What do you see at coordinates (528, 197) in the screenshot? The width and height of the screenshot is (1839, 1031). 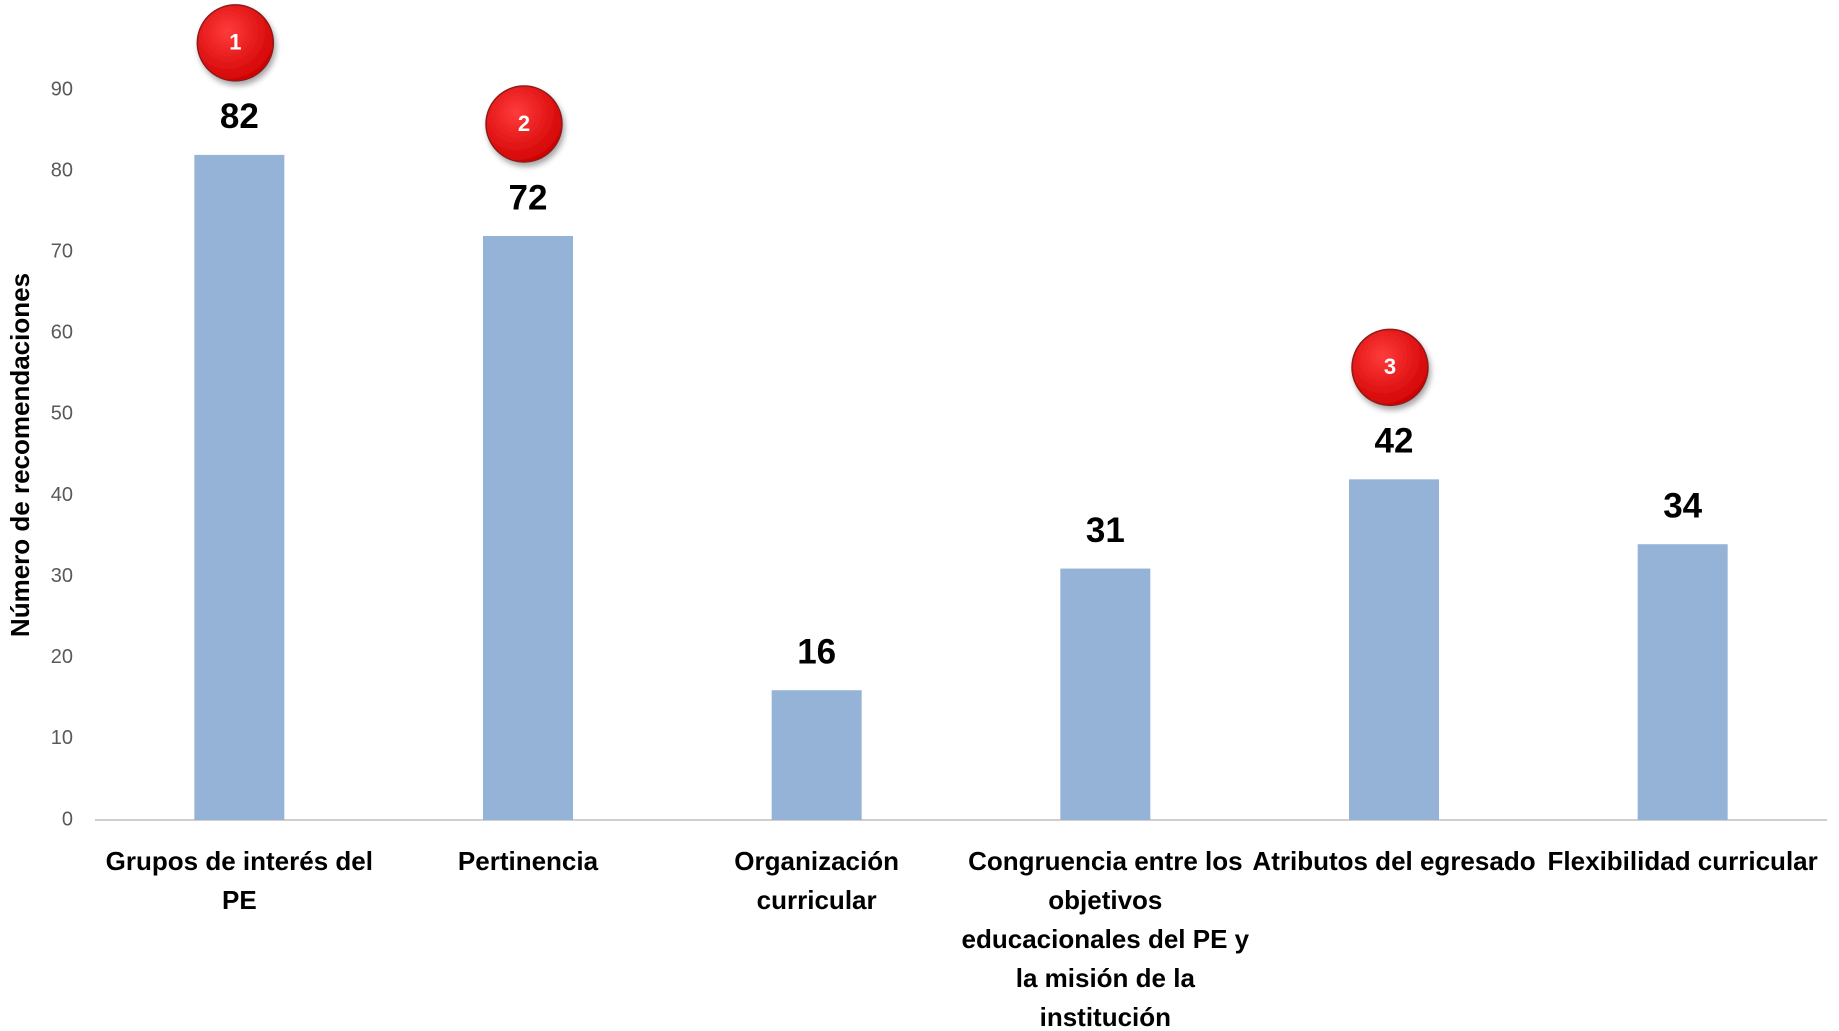 I see `value-label: 72` at bounding box center [528, 197].